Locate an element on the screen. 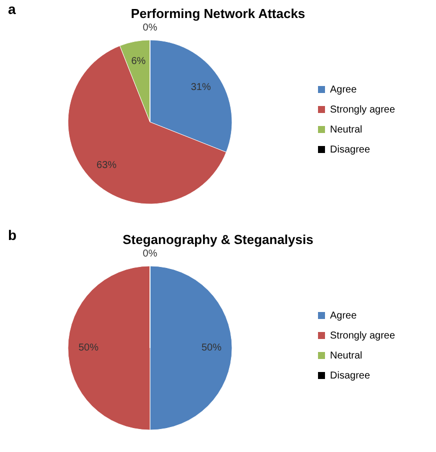 The height and width of the screenshot is (452, 436). chart-title: Steganography & Steganalysis is located at coordinates (218, 239).